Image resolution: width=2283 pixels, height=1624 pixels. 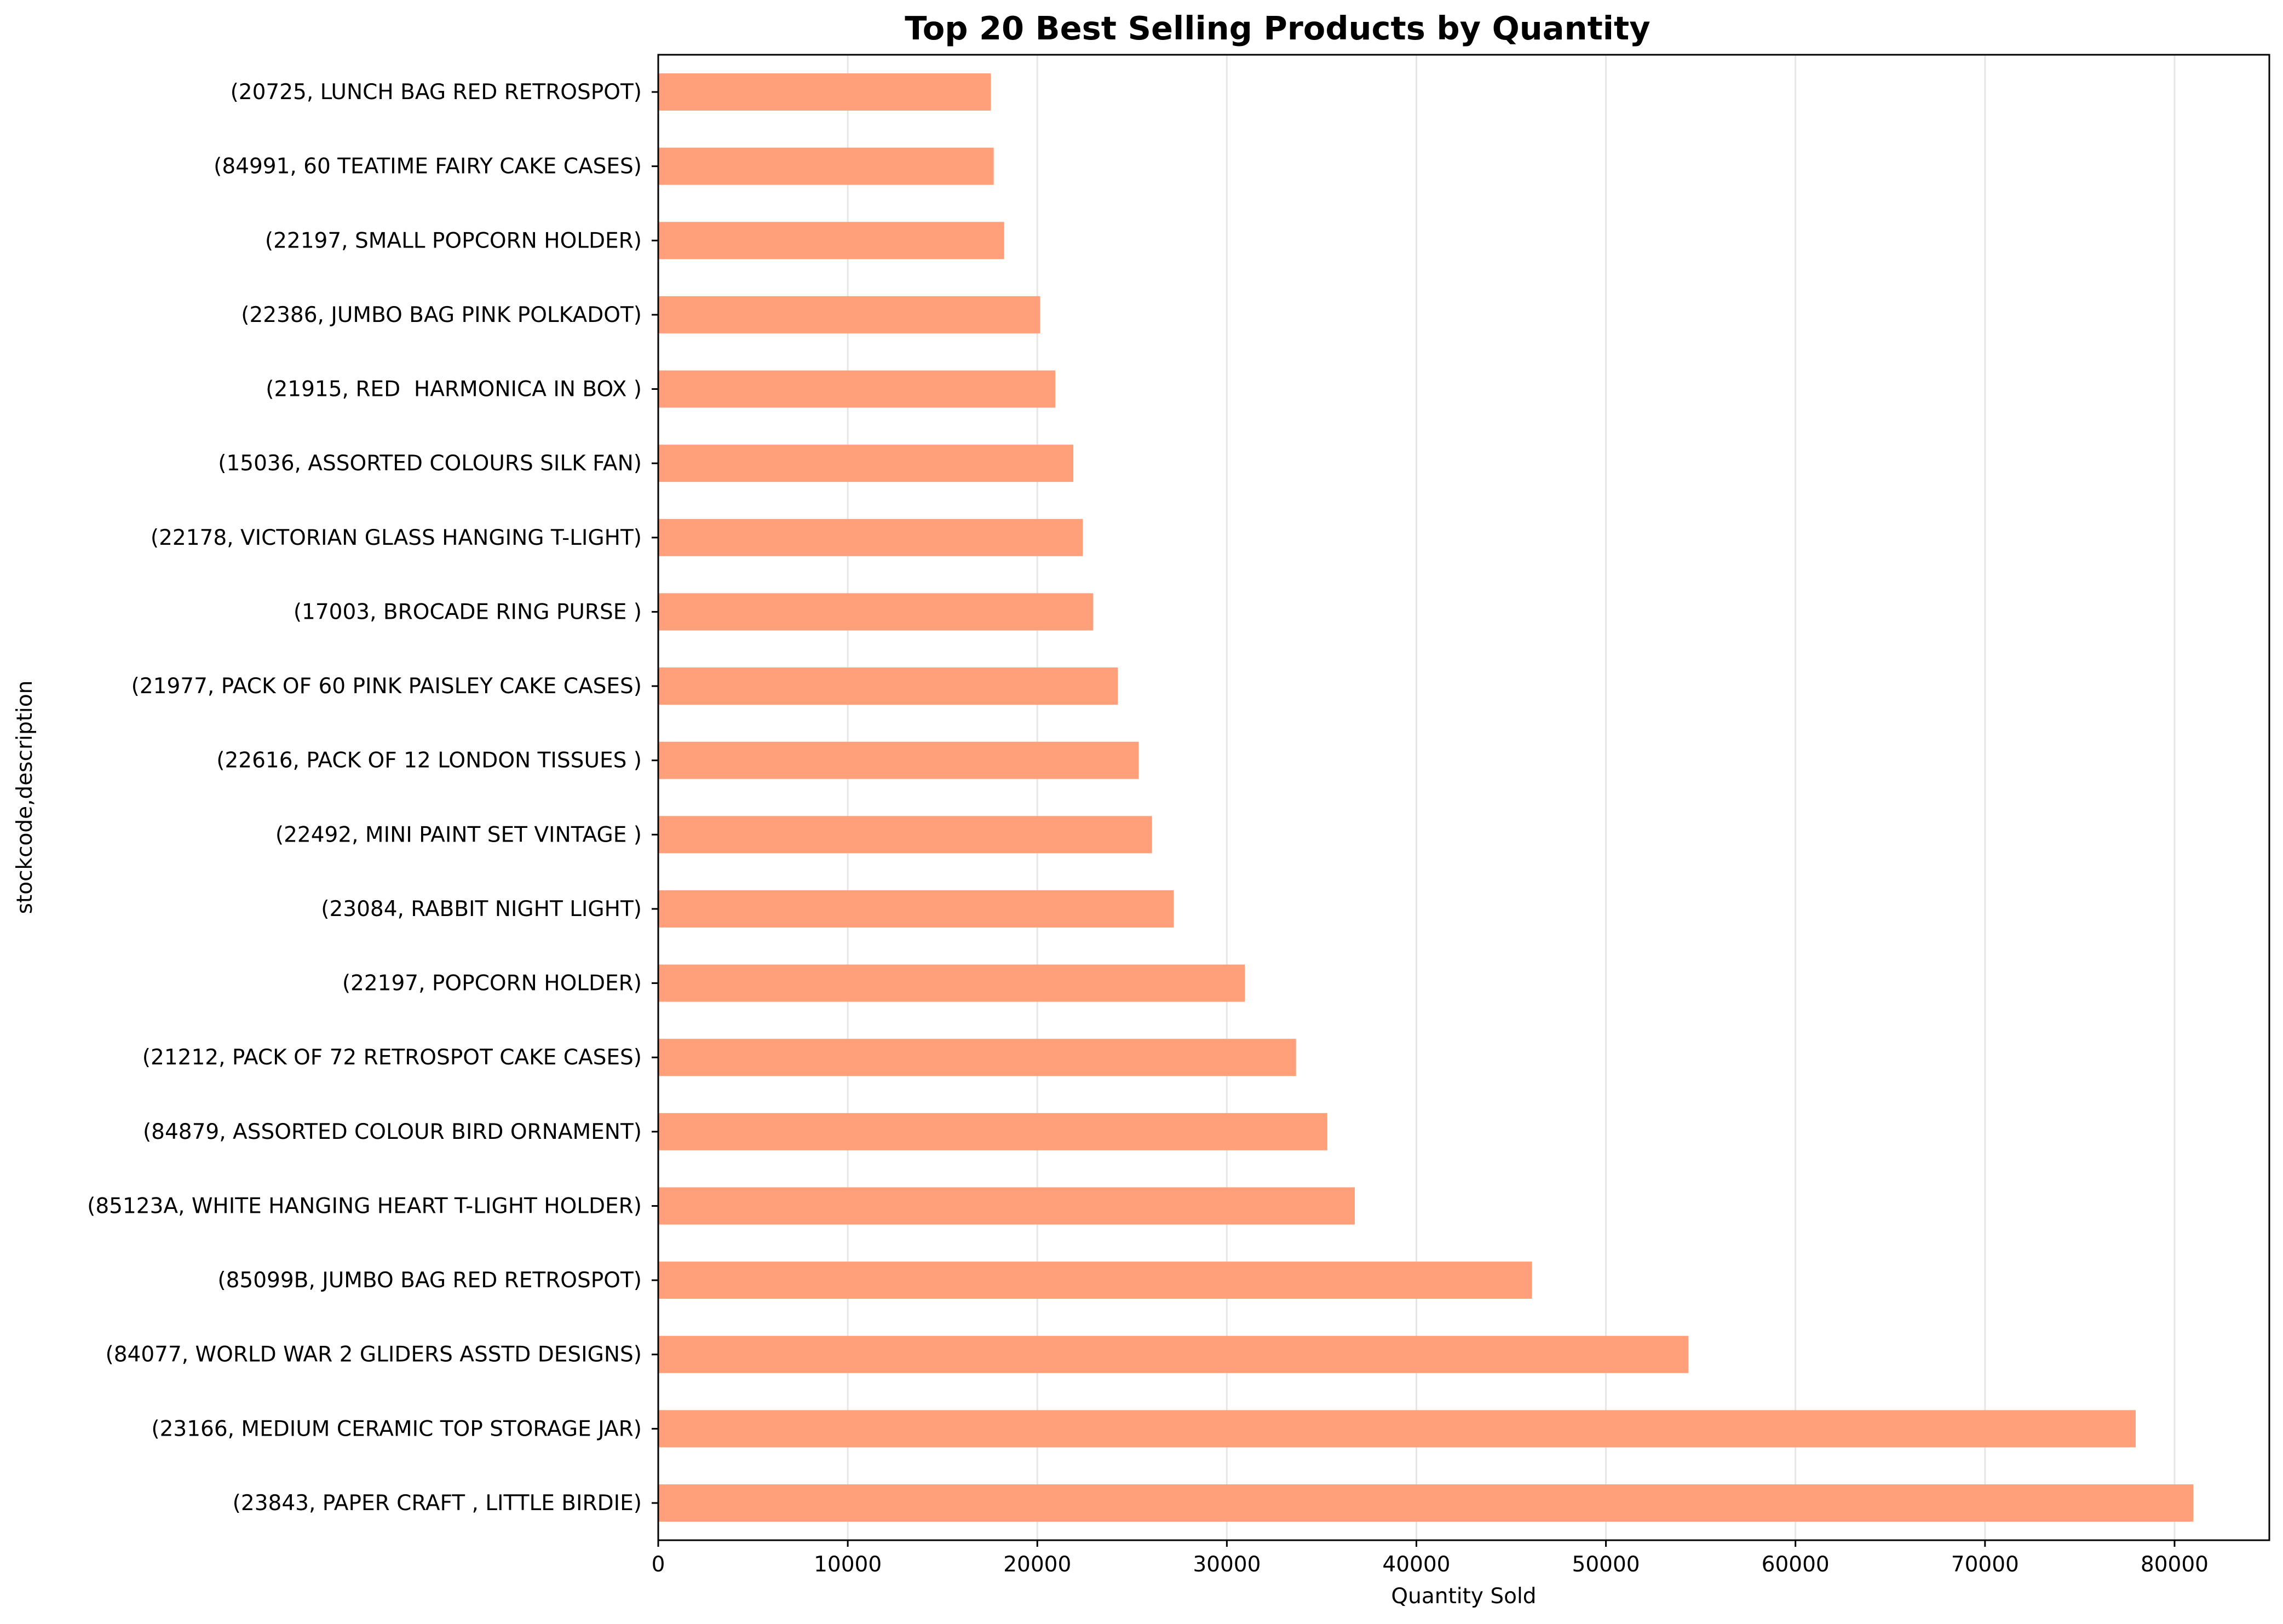 What do you see at coordinates (2175, 1565) in the screenshot?
I see `x-tick-label: 80000` at bounding box center [2175, 1565].